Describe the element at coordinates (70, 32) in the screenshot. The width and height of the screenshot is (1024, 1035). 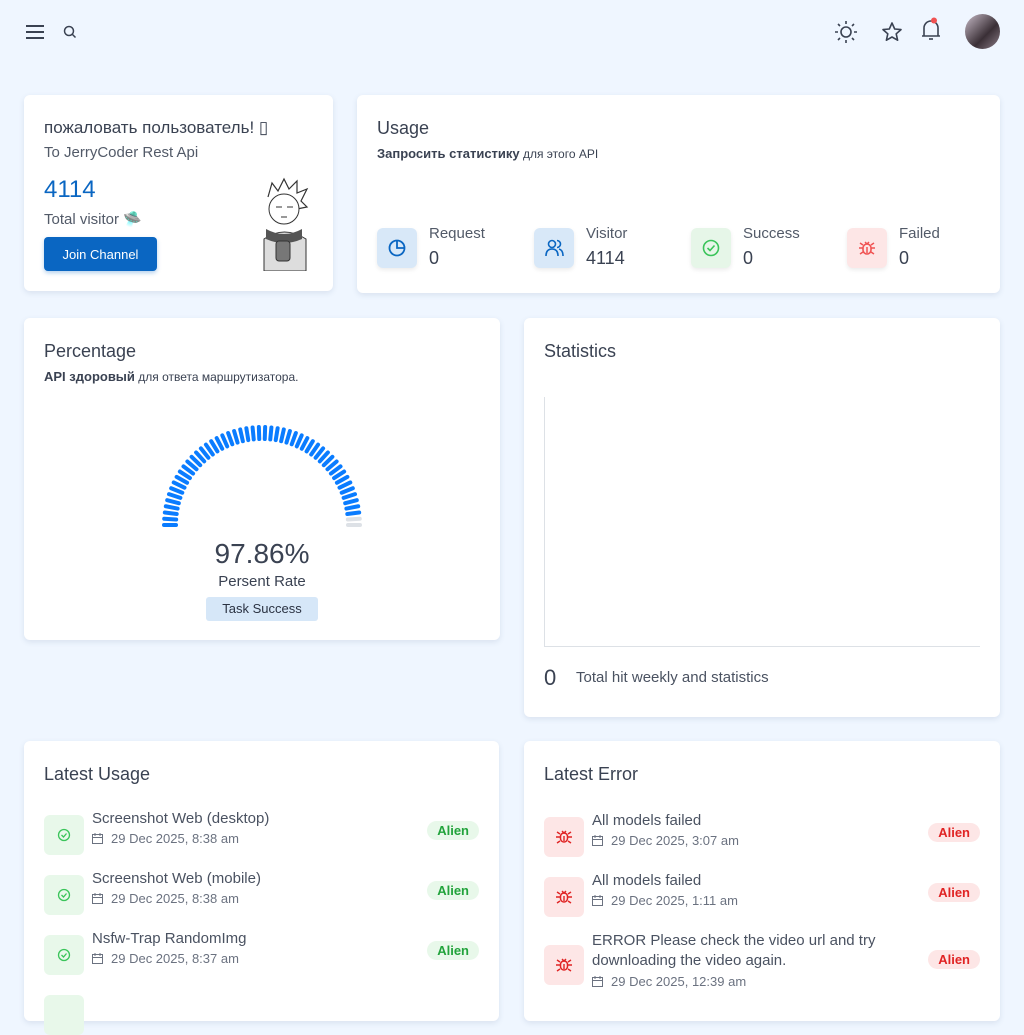
I see `search-icon` at that location.